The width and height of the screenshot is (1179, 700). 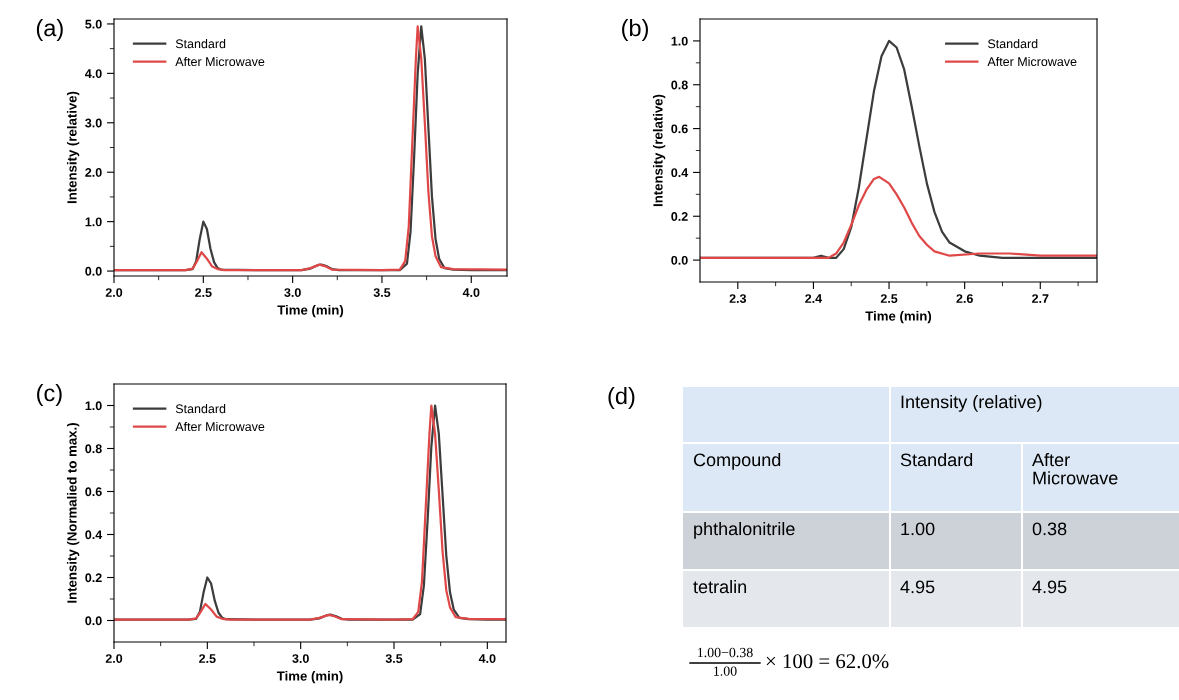 What do you see at coordinates (725, 652) in the screenshot?
I see `text: 1.00−0.38` at bounding box center [725, 652].